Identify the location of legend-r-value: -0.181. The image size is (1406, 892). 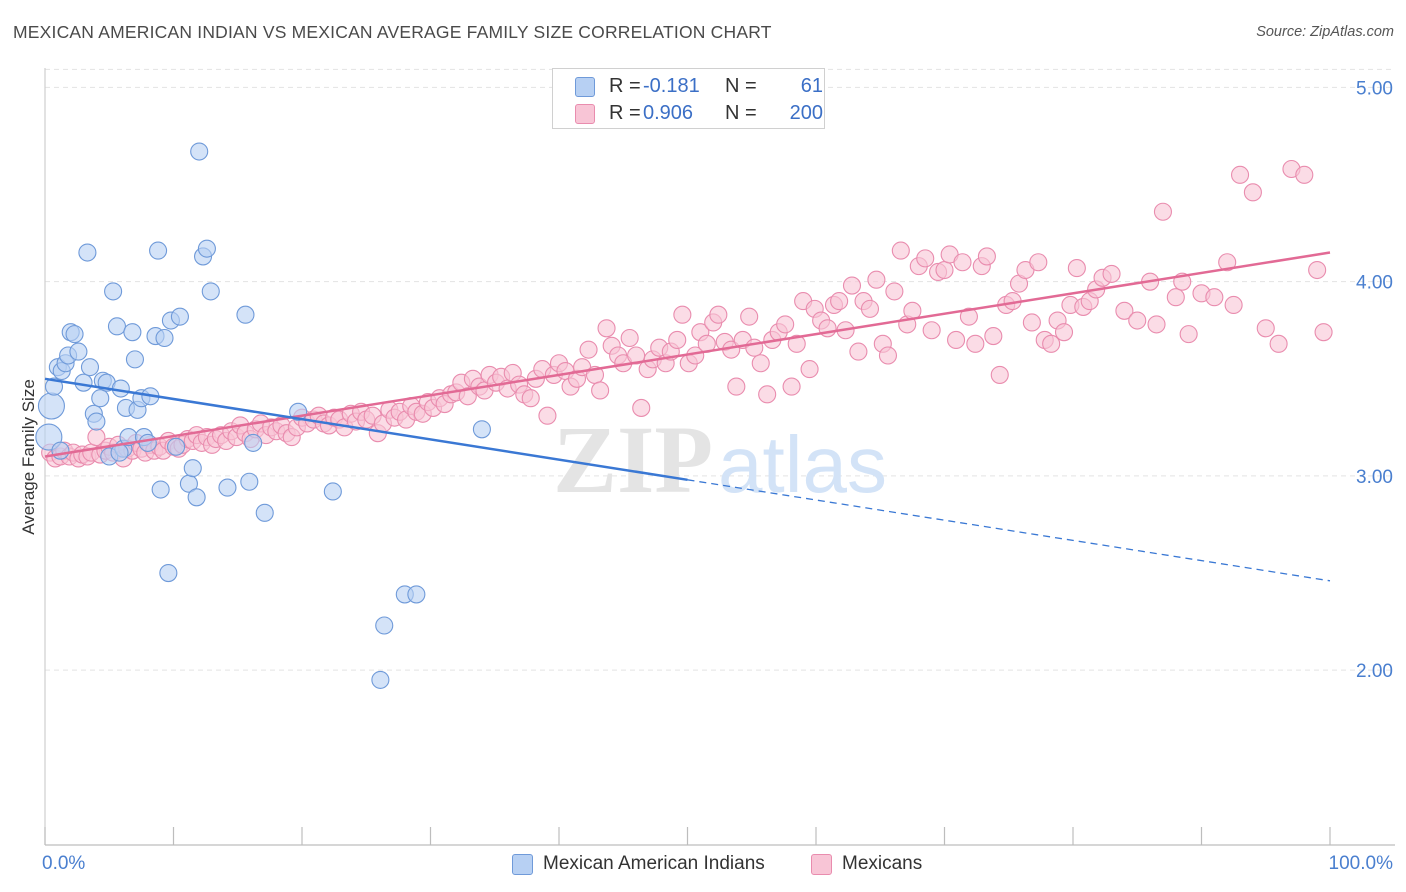
(671, 86).